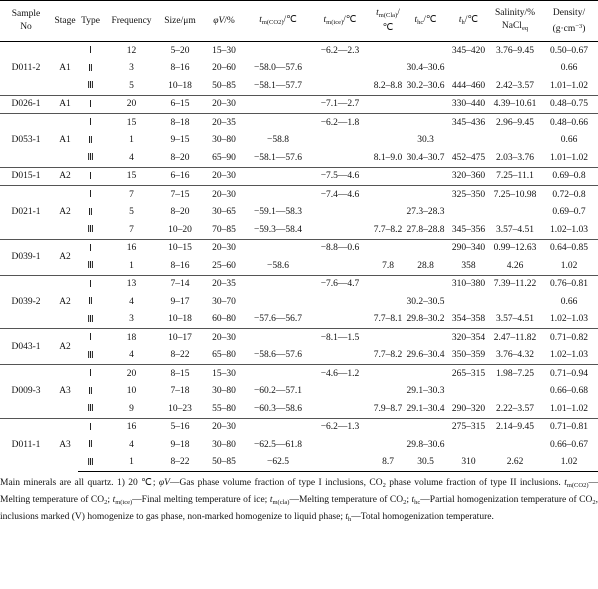 The image size is (598, 589). Describe the element at coordinates (525, 28) in the screenshot. I see `text-segment: eq` at that location.